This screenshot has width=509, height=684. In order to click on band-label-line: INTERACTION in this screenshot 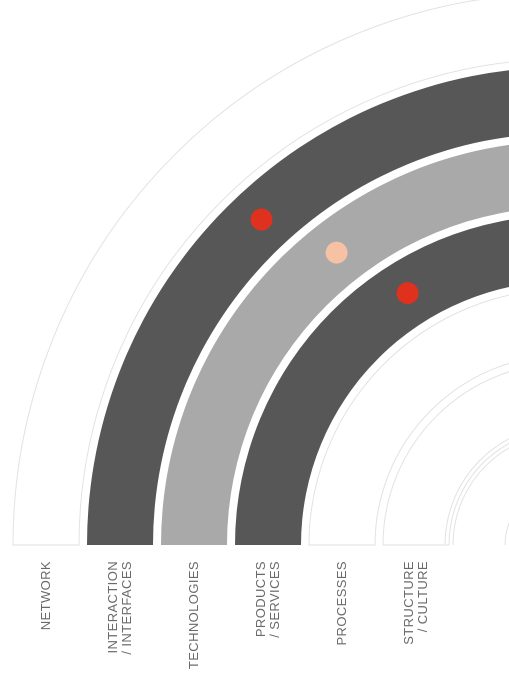, I will do `click(112, 607)`.